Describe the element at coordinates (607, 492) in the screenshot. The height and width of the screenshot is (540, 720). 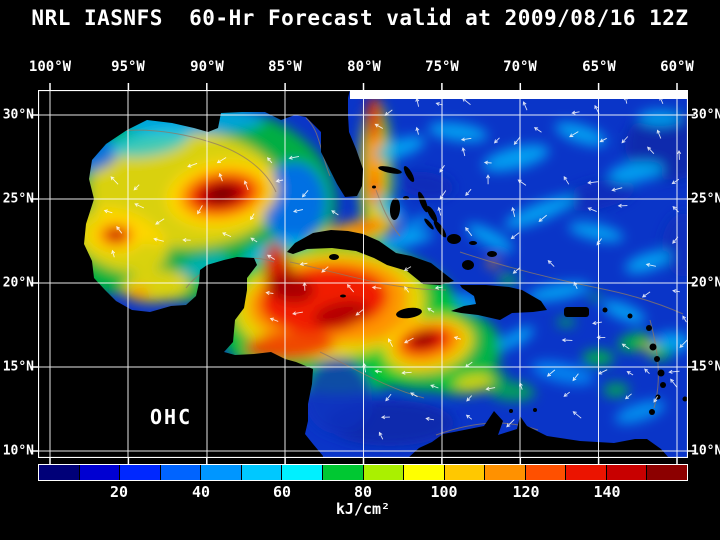
I see `colorbar-tick-140: 140` at that location.